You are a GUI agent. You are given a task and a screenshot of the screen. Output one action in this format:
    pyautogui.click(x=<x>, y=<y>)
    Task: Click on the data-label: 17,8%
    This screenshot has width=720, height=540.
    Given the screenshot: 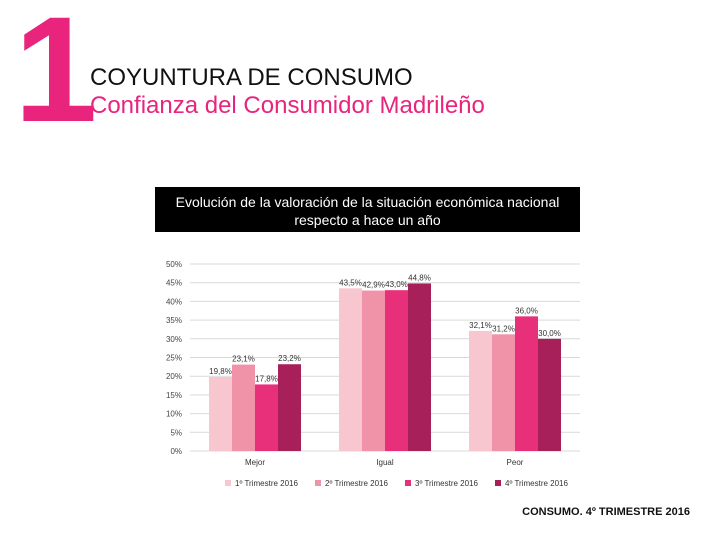 What is the action you would take?
    pyautogui.click(x=266, y=378)
    